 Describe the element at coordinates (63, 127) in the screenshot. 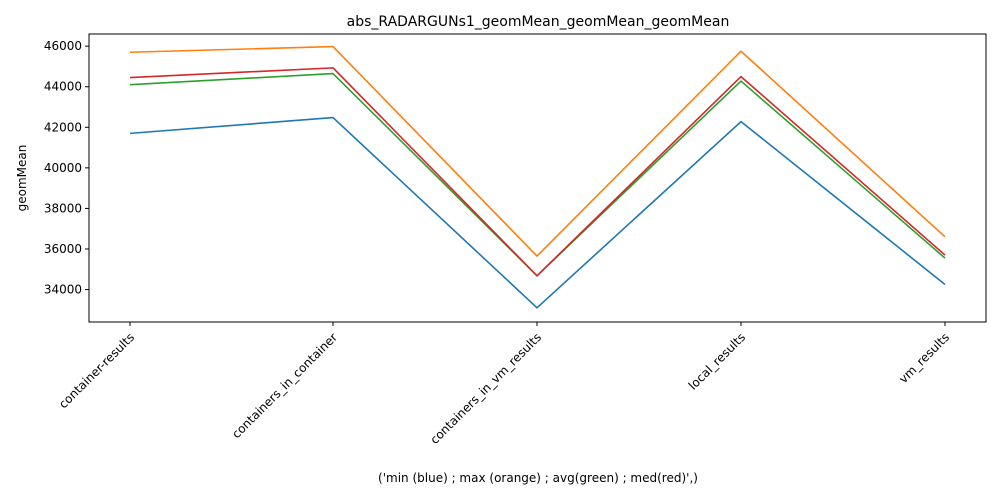

I see `y-tick-label: 42000` at that location.